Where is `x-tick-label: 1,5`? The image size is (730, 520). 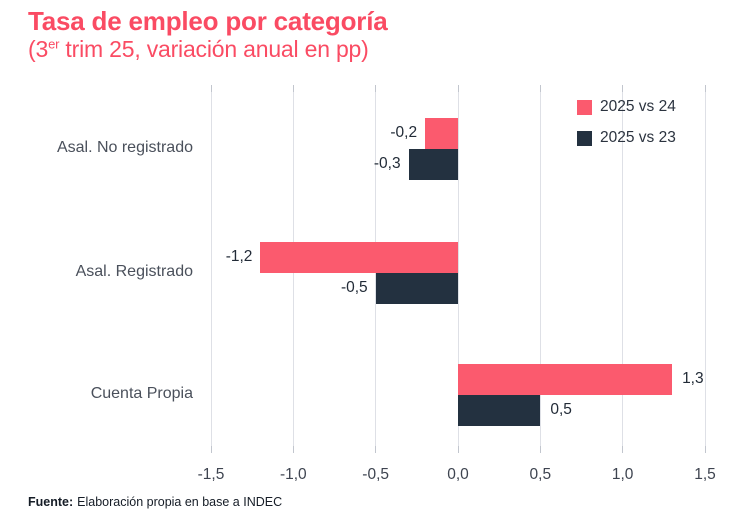
x-tick-label: 1,5 is located at coordinates (705, 474).